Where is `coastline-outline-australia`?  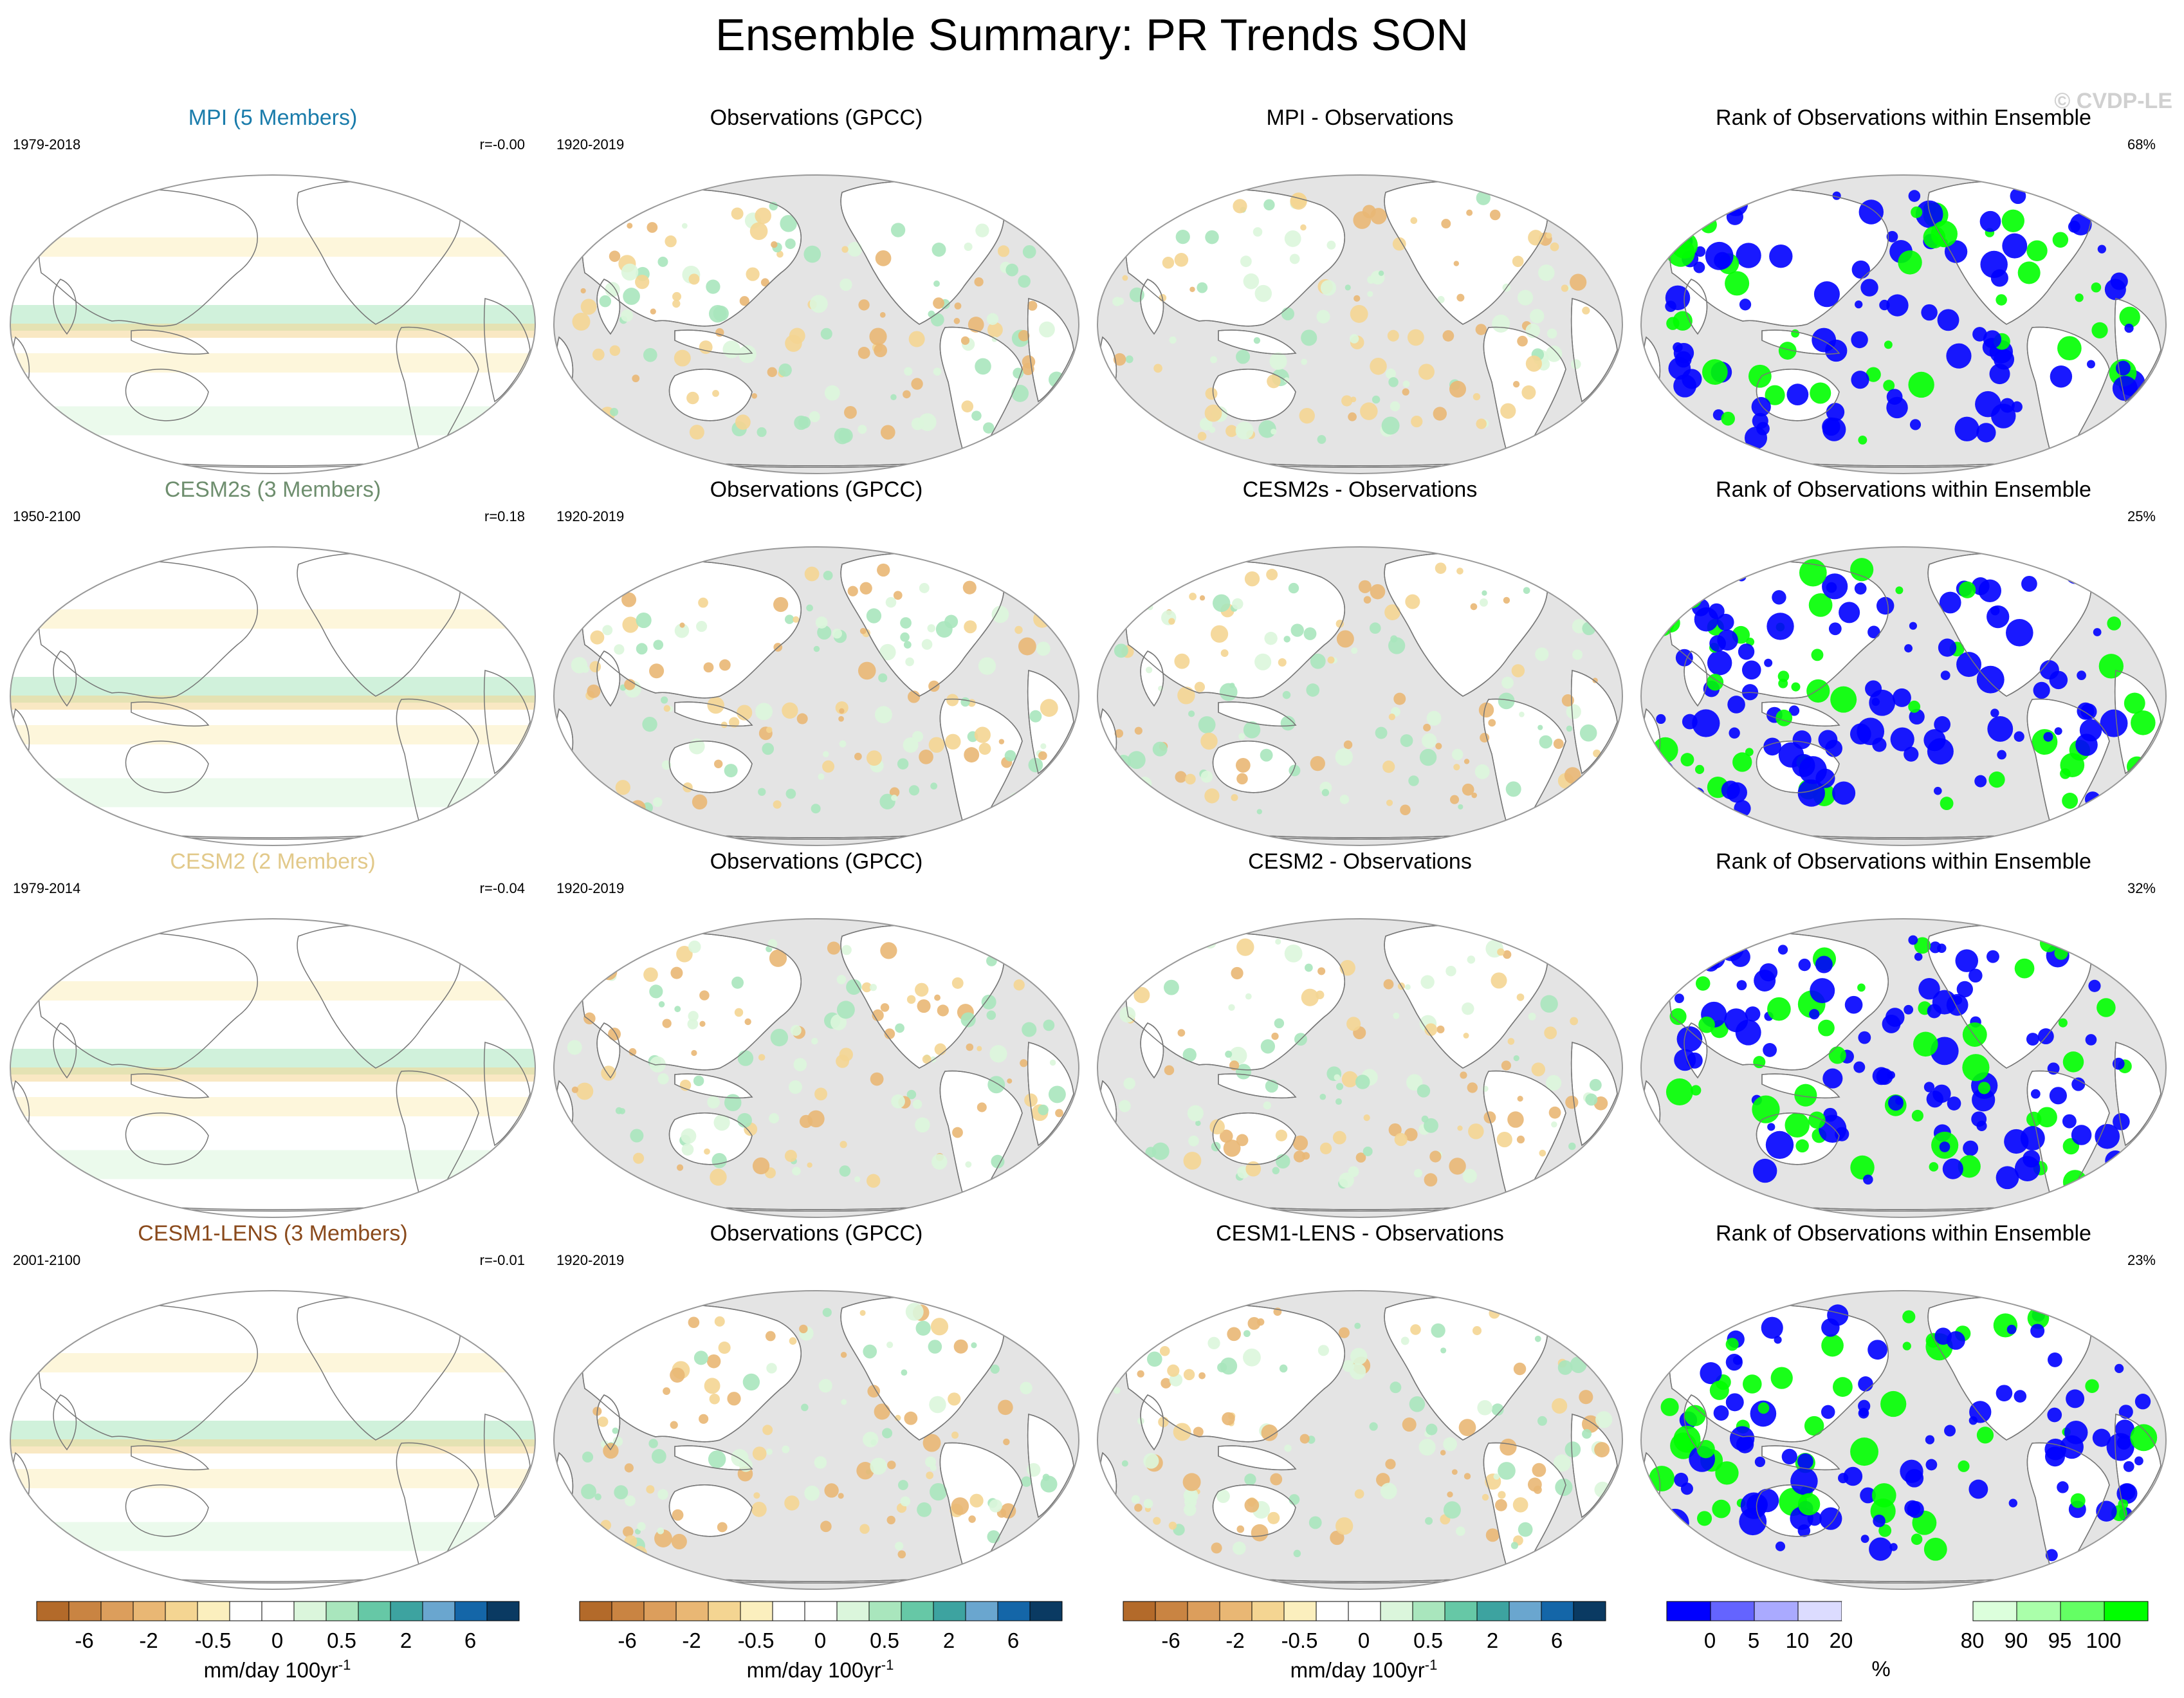
coastline-outline-australia is located at coordinates (1254, 1138).